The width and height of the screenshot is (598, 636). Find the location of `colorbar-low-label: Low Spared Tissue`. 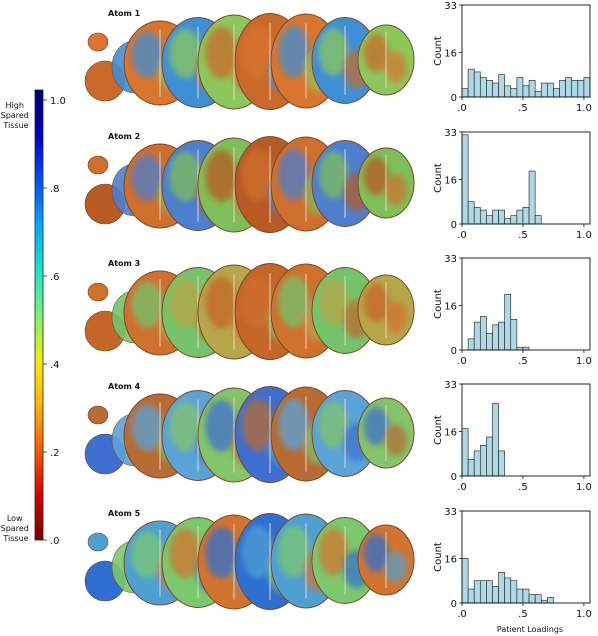

colorbar-low-label: Low Spared Tissue is located at coordinates (16, 528).